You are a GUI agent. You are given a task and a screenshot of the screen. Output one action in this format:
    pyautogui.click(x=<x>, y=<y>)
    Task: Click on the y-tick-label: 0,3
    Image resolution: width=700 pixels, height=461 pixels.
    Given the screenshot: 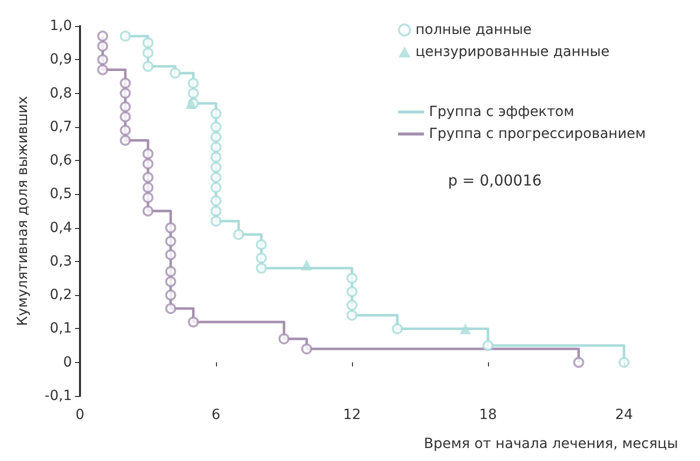 What is the action you would take?
    pyautogui.click(x=61, y=261)
    